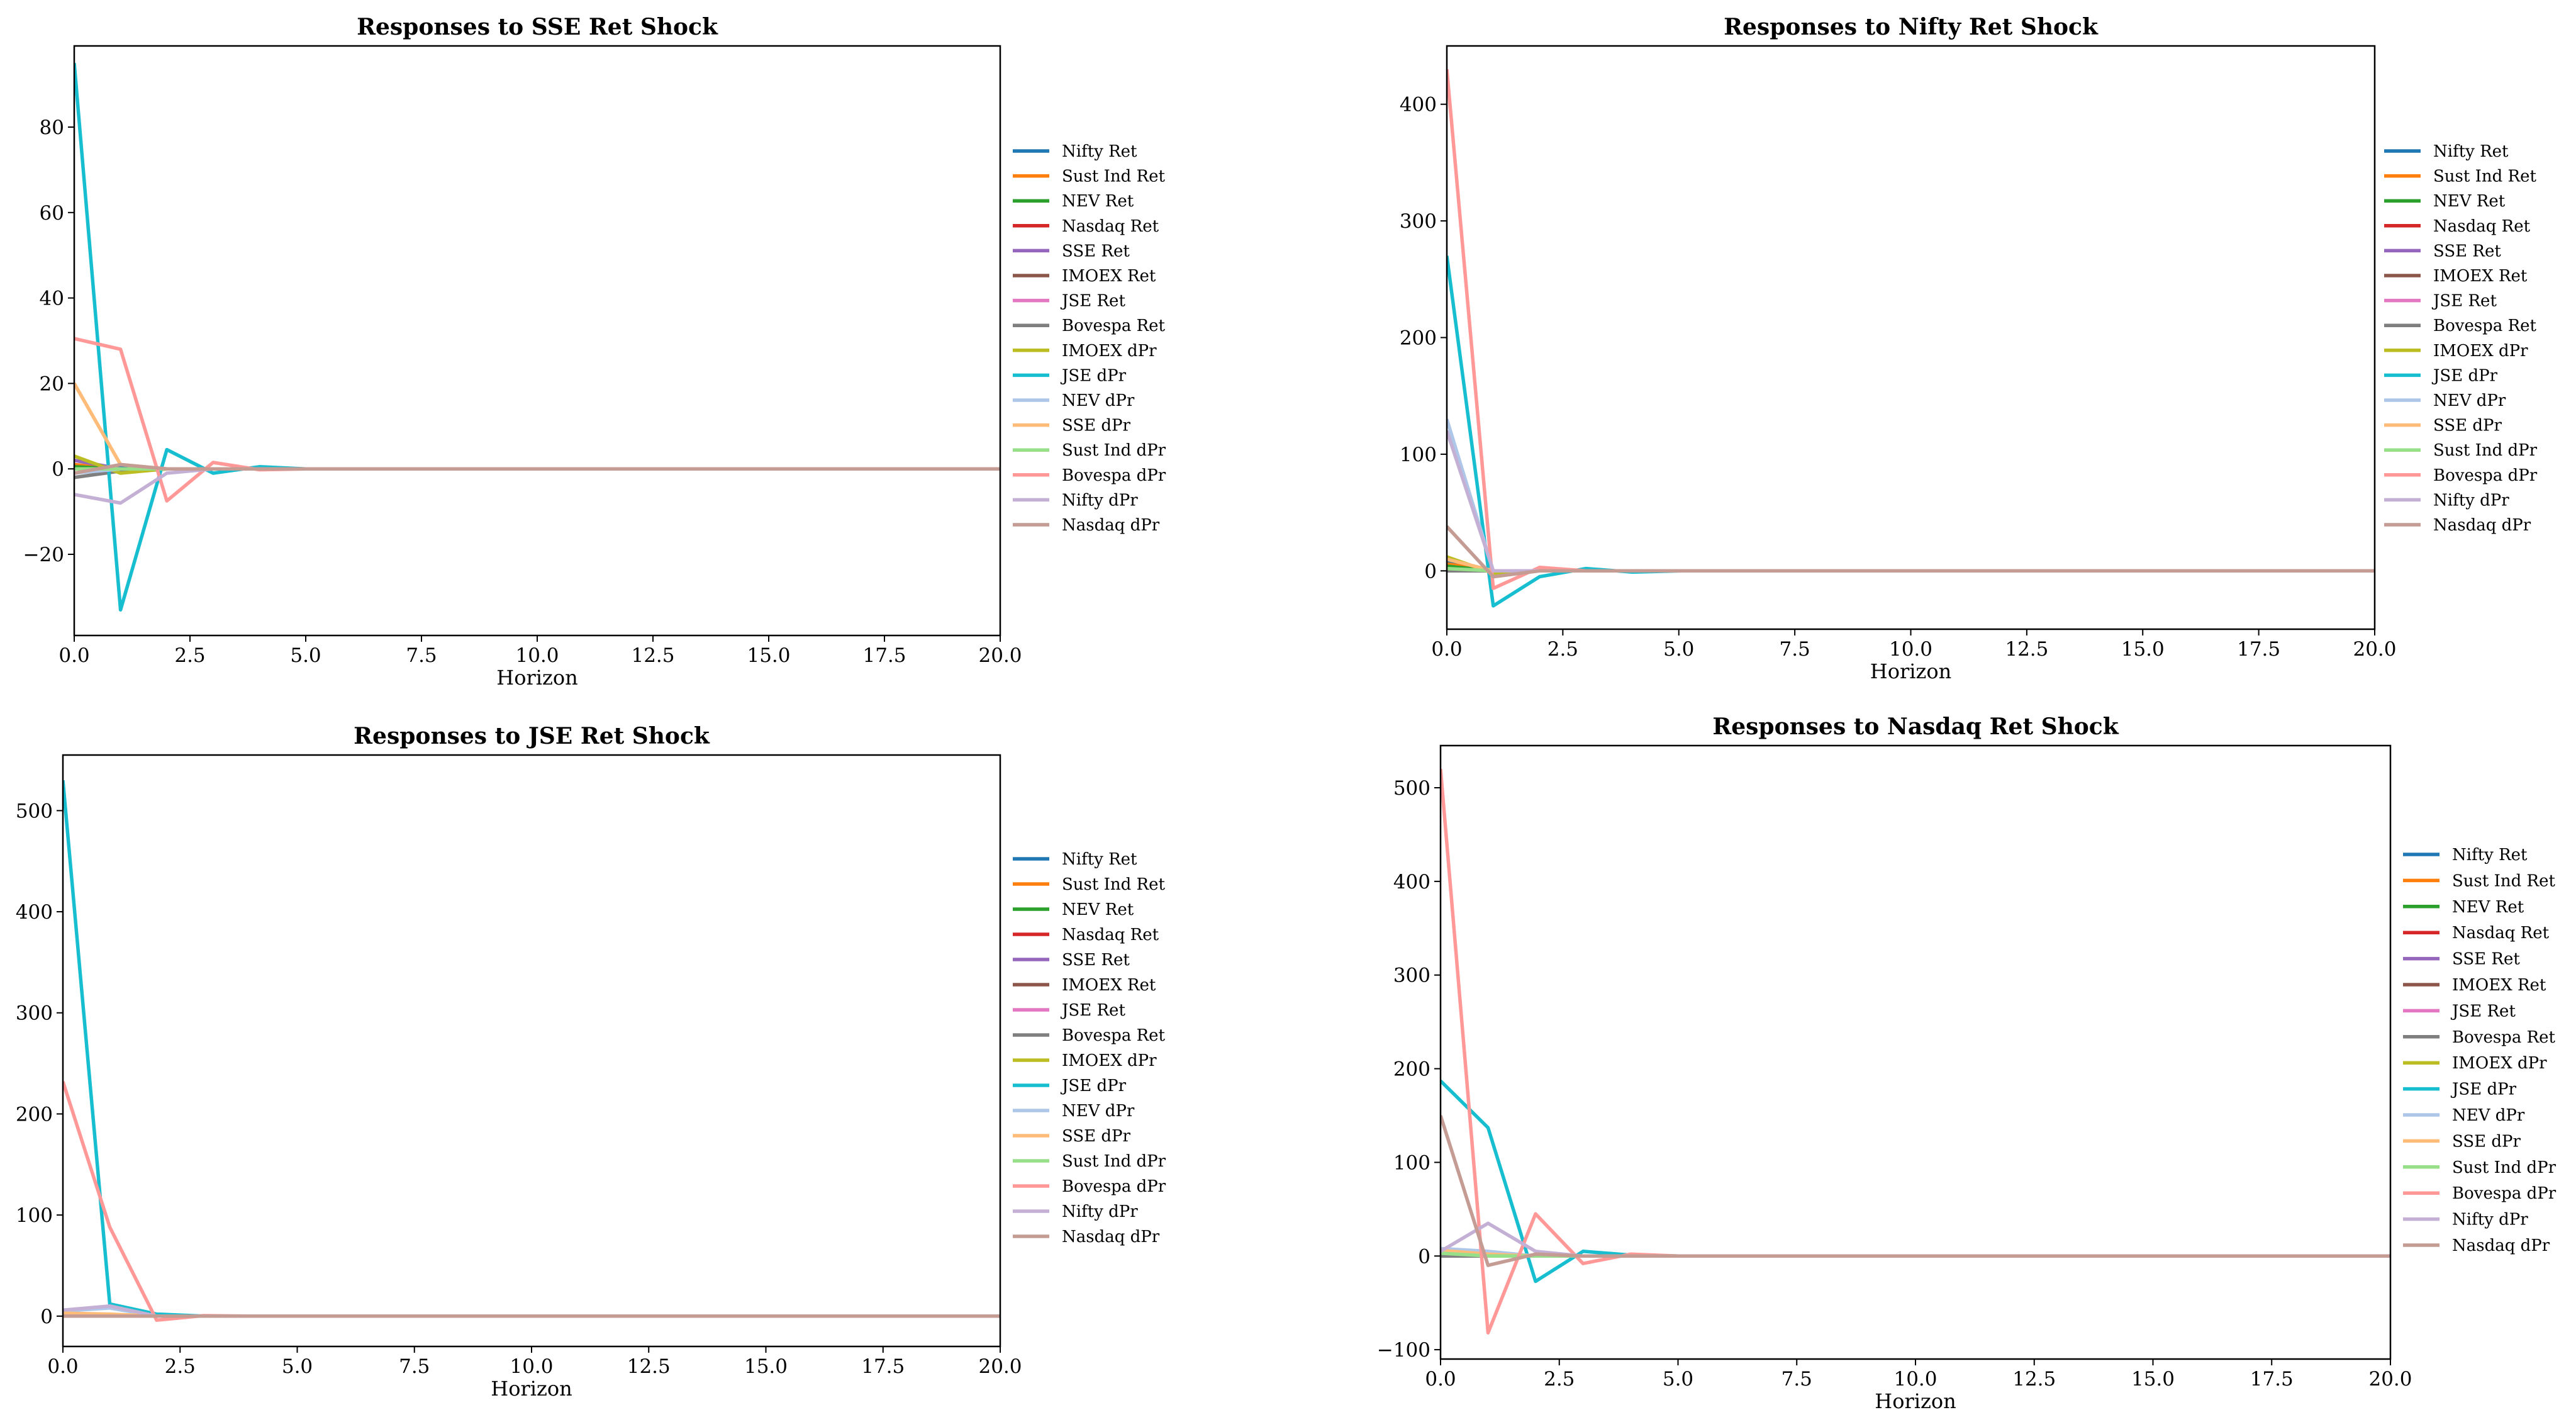 This screenshot has height=1427, width=2576. Describe the element at coordinates (537, 27) in the screenshot. I see `chart-title: Responses to SSE Ret Shock` at that location.